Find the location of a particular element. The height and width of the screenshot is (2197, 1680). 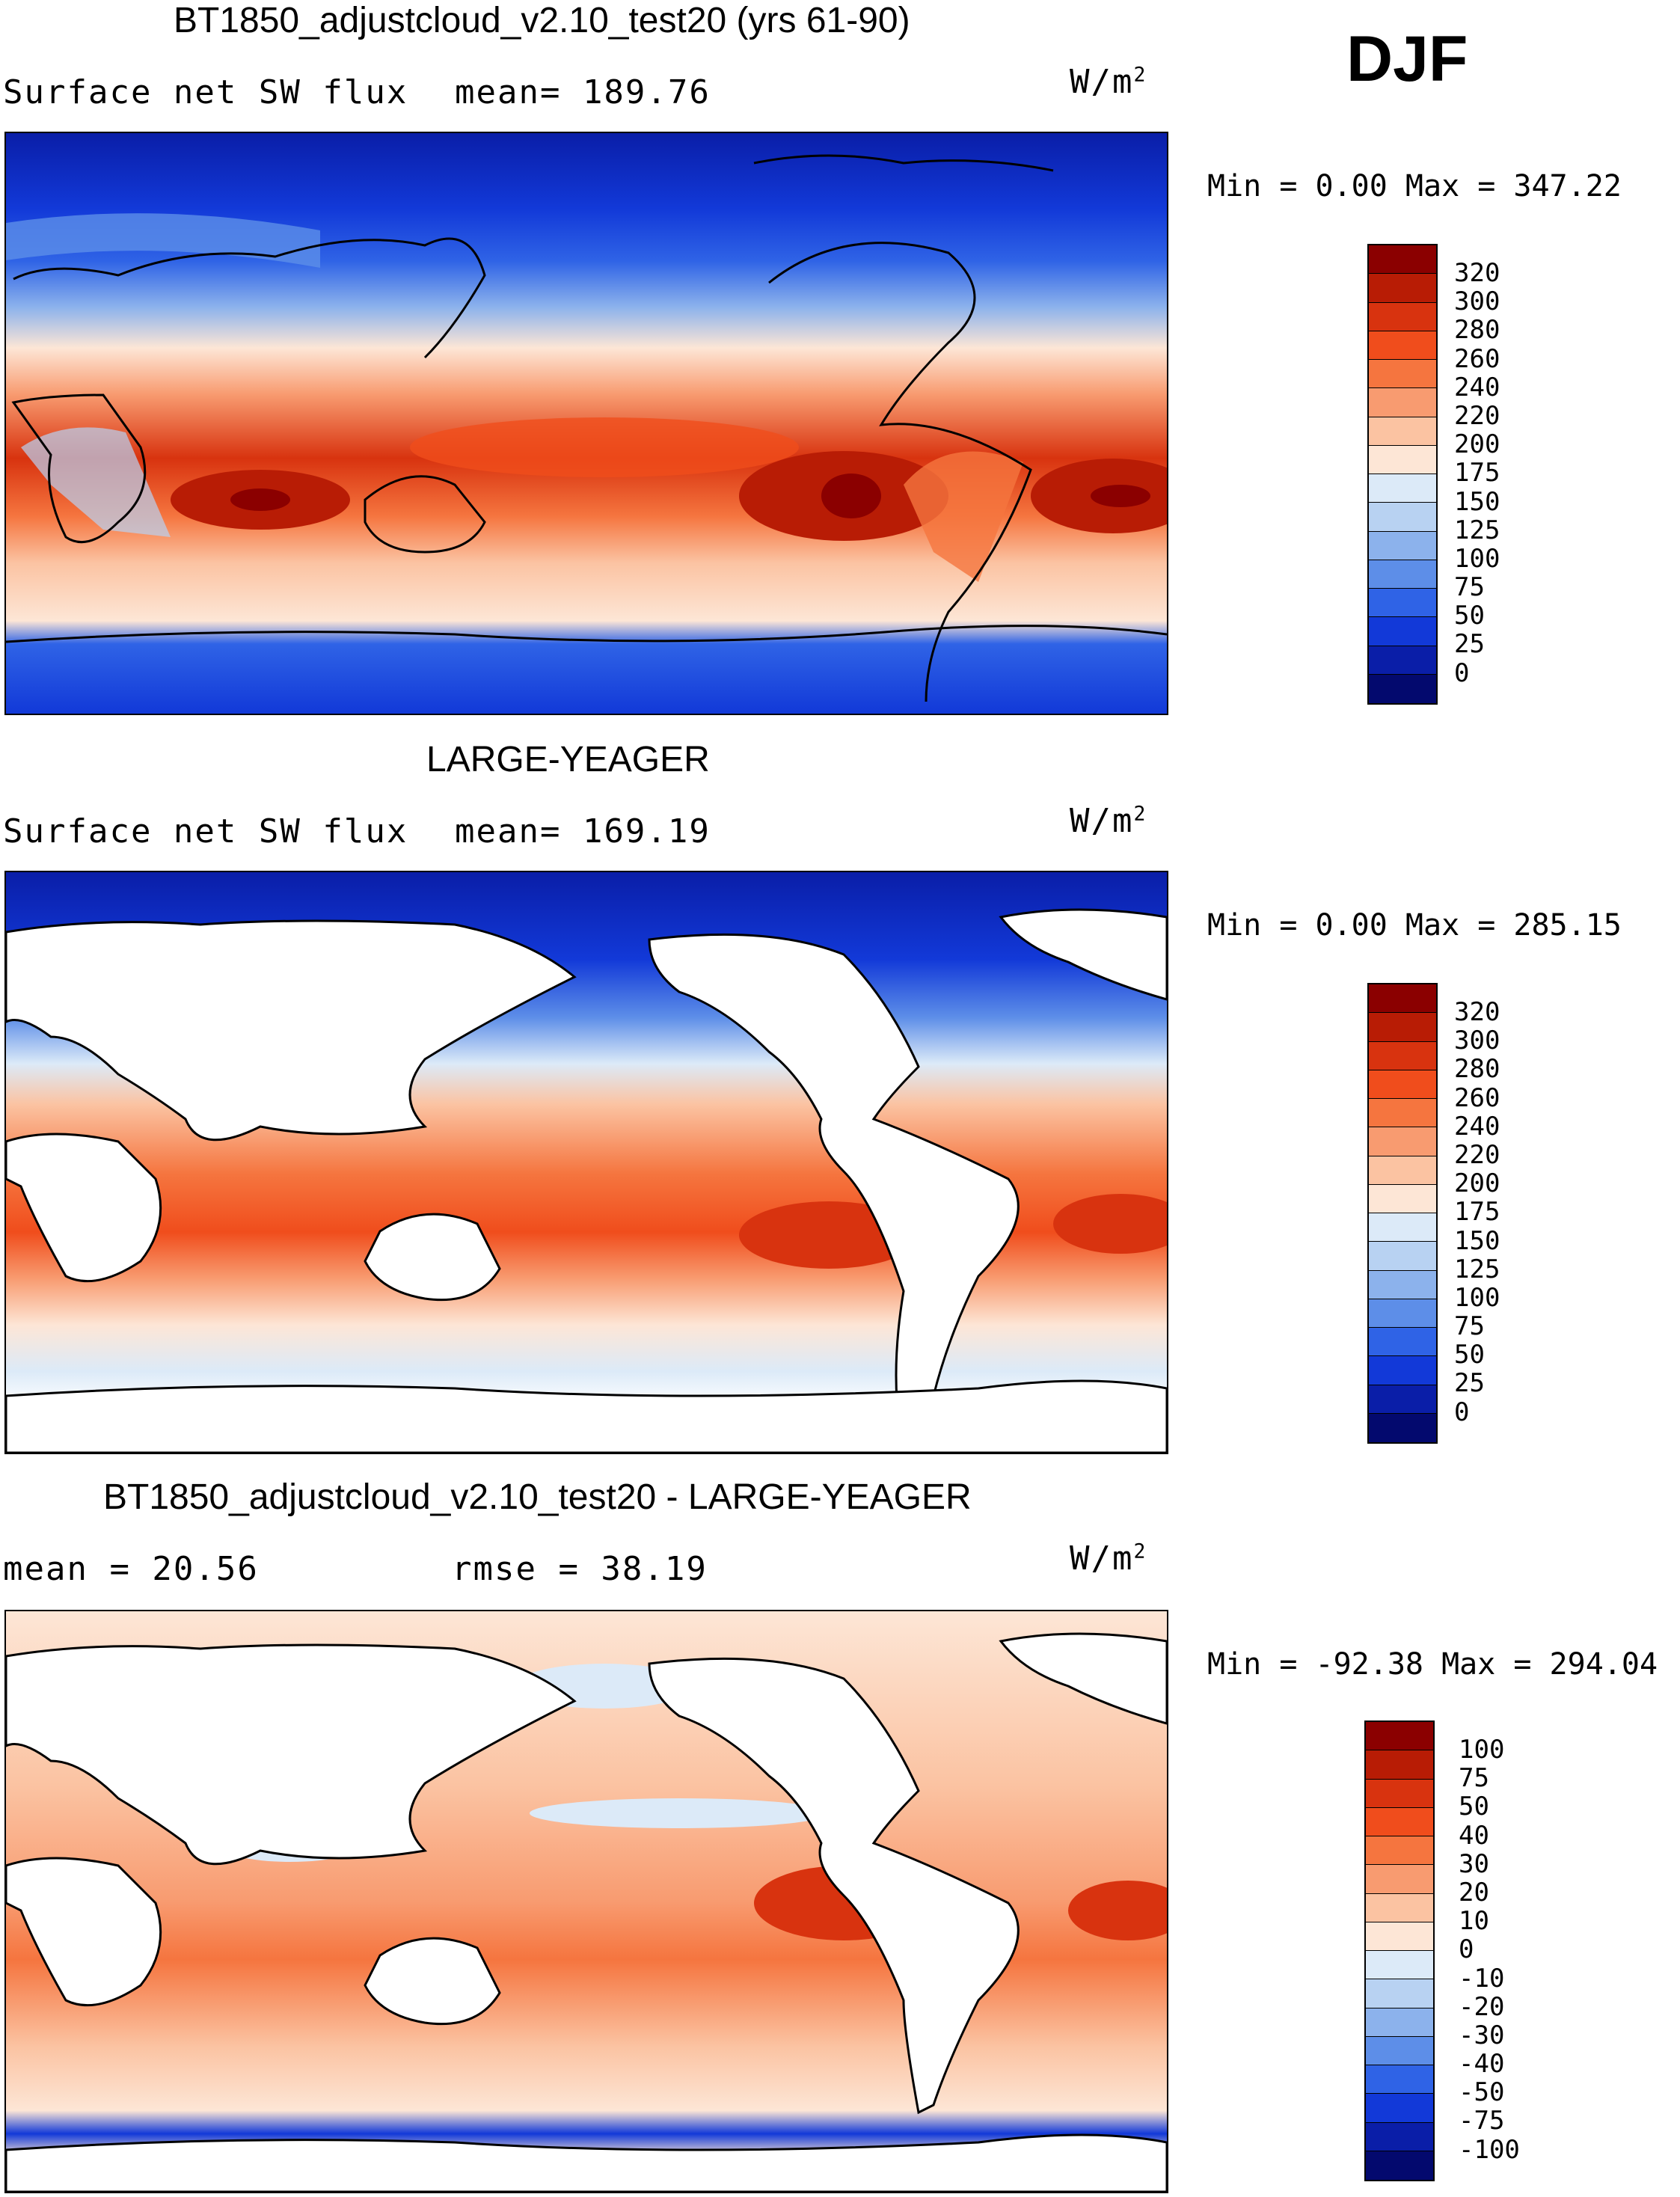

panel1-minmax: Min = 0.00 Max = 347.22 is located at coordinates (1414, 186).